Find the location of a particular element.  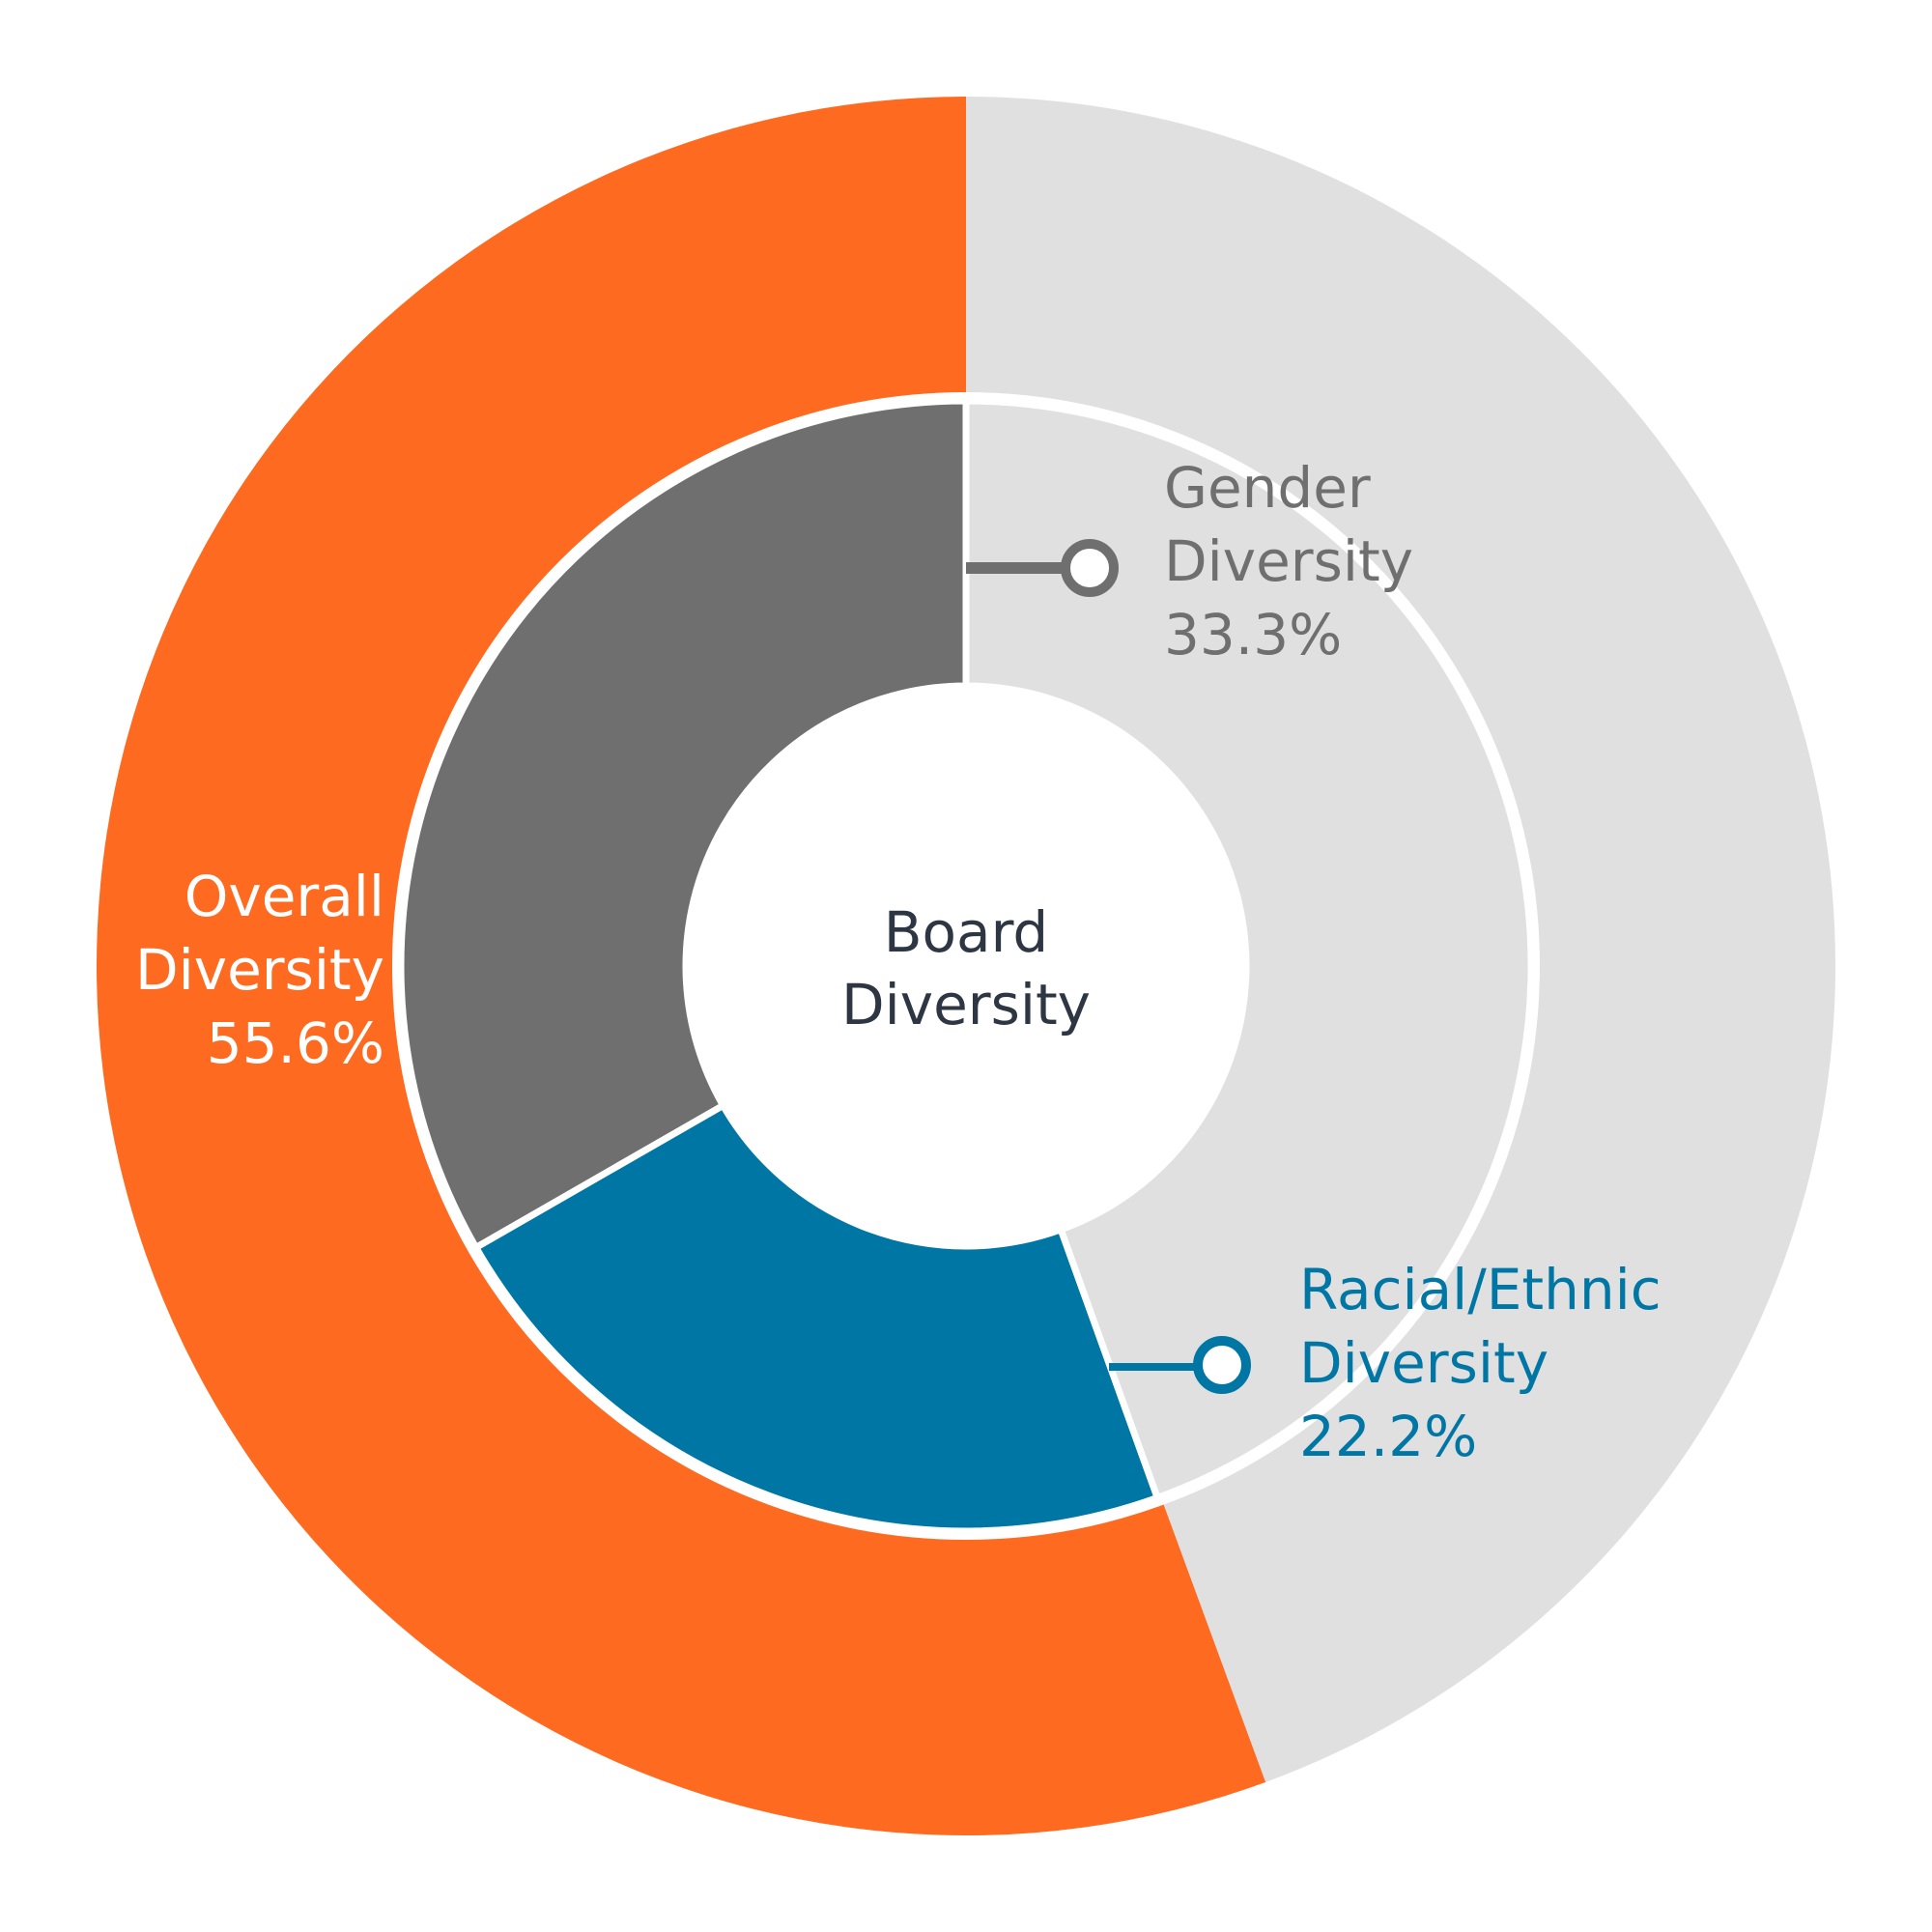

center-title-line-1: Board is located at coordinates (966, 932).